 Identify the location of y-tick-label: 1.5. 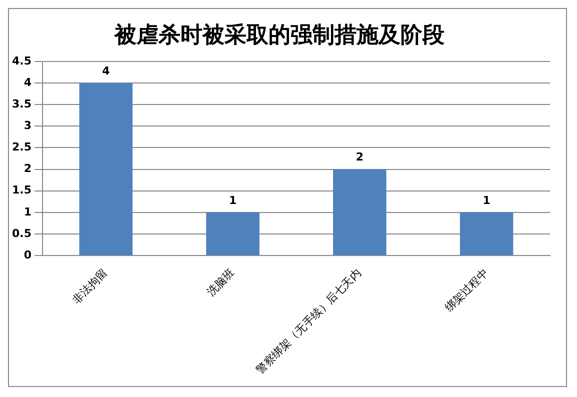
(22, 190).